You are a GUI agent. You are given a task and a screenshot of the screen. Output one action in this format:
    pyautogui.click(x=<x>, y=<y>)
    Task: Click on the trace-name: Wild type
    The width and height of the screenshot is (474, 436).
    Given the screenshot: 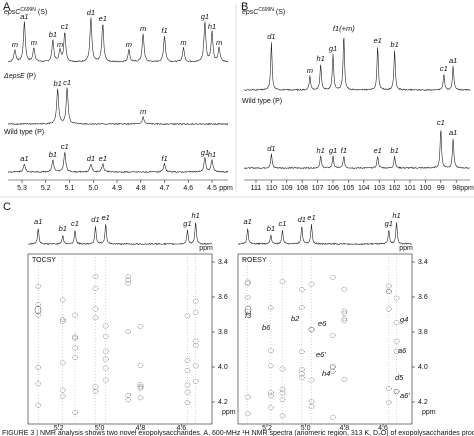 What is the action you would take?
    pyautogui.click(x=18, y=132)
    